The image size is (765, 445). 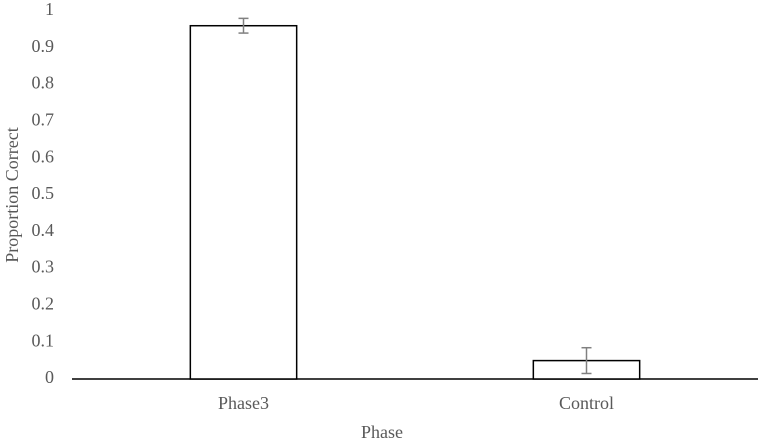 I want to click on y-tick-label: 0.7, so click(x=43, y=120).